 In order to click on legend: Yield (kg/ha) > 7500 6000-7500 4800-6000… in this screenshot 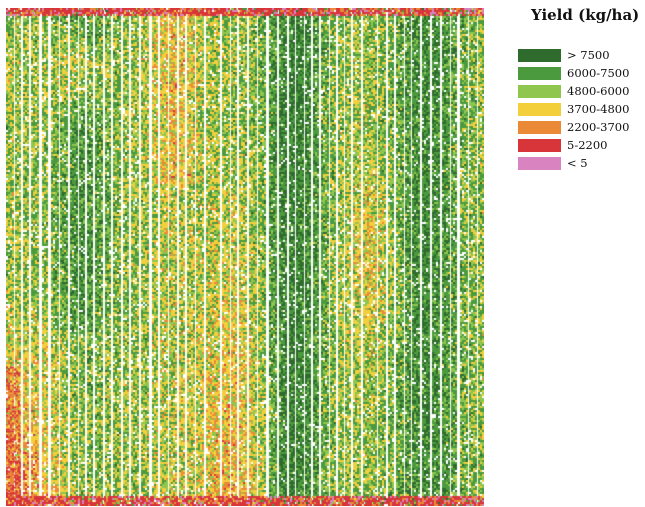, I will do `click(572, 88)`.